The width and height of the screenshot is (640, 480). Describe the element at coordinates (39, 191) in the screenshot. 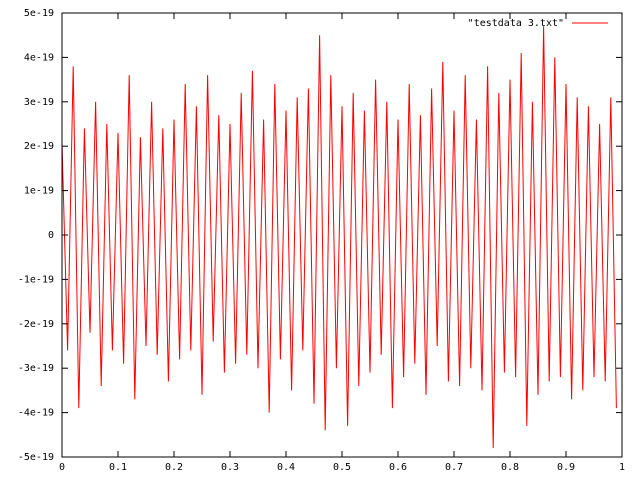

I see `y-tick-label: 1e-19` at that location.